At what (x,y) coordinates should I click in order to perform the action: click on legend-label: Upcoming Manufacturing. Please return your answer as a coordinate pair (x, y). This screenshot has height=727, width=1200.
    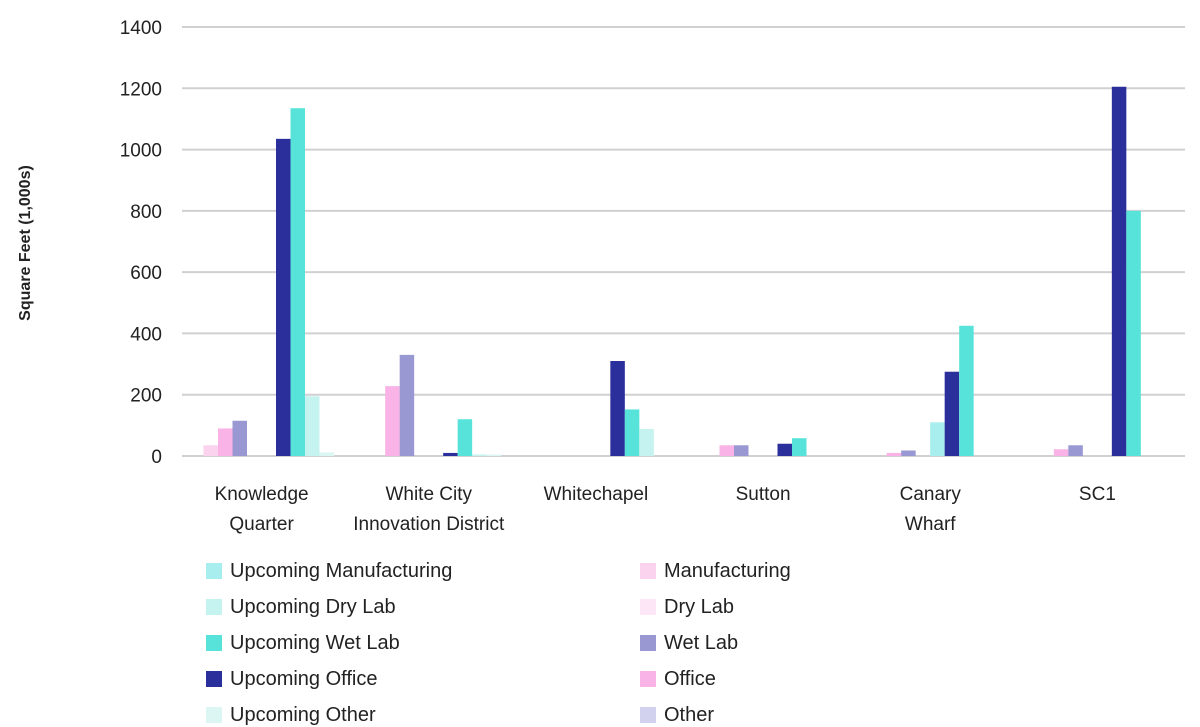
    Looking at the image, I should click on (341, 570).